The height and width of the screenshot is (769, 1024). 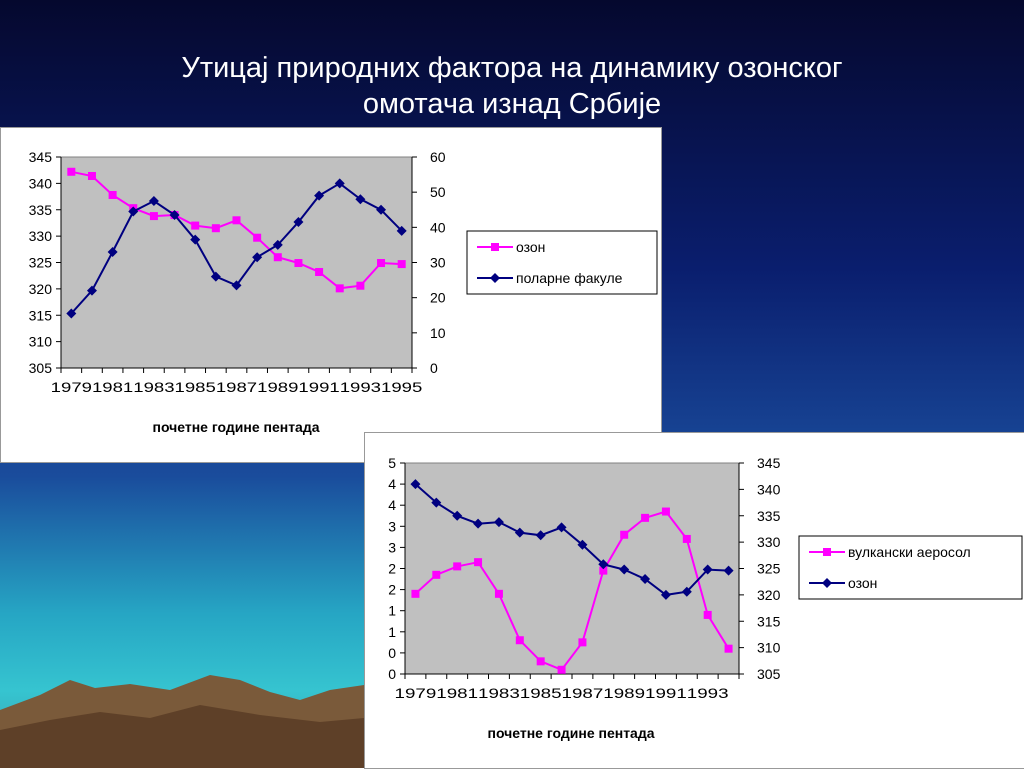 I want to click on legend-label: поларне факуле, so click(x=569, y=278).